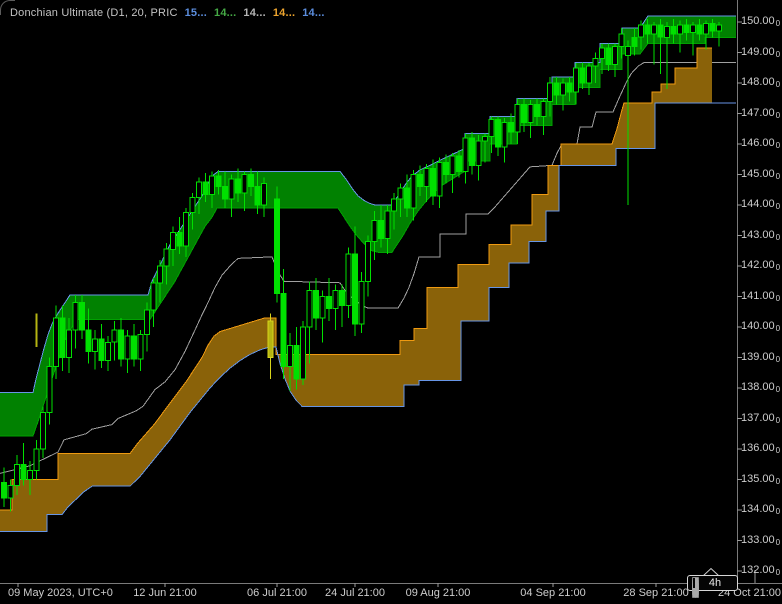 The height and width of the screenshot is (604, 782). I want to click on timeframe-notch-icon, so click(711, 572).